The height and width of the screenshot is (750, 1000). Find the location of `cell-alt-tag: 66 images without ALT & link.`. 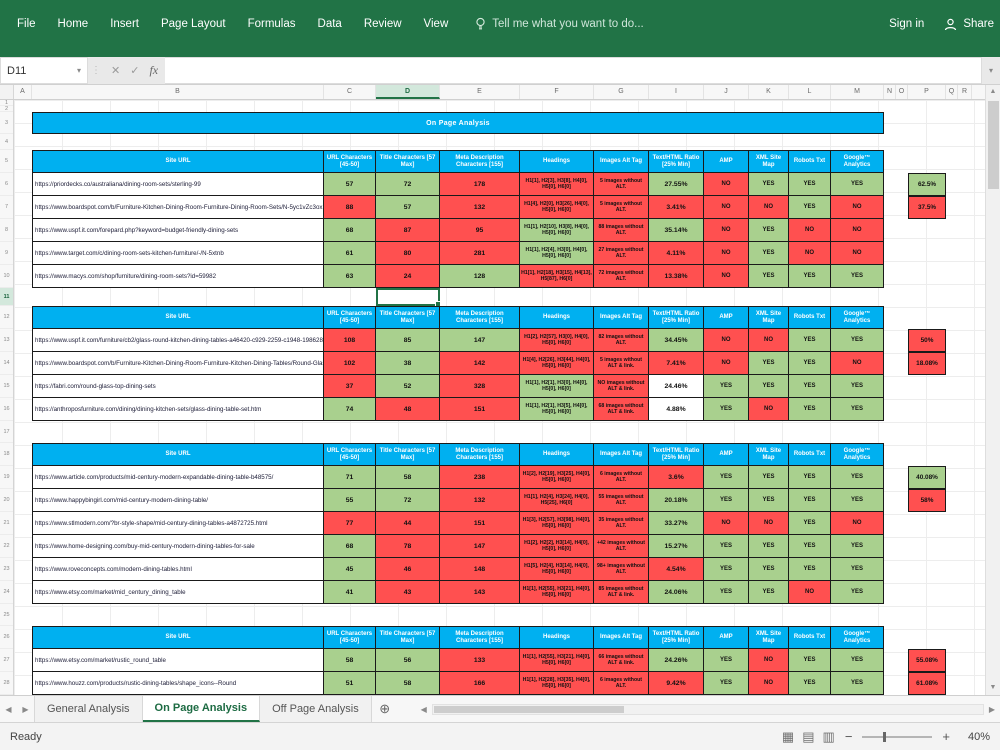

cell-alt-tag: 66 images without ALT & link. is located at coordinates (621, 660).